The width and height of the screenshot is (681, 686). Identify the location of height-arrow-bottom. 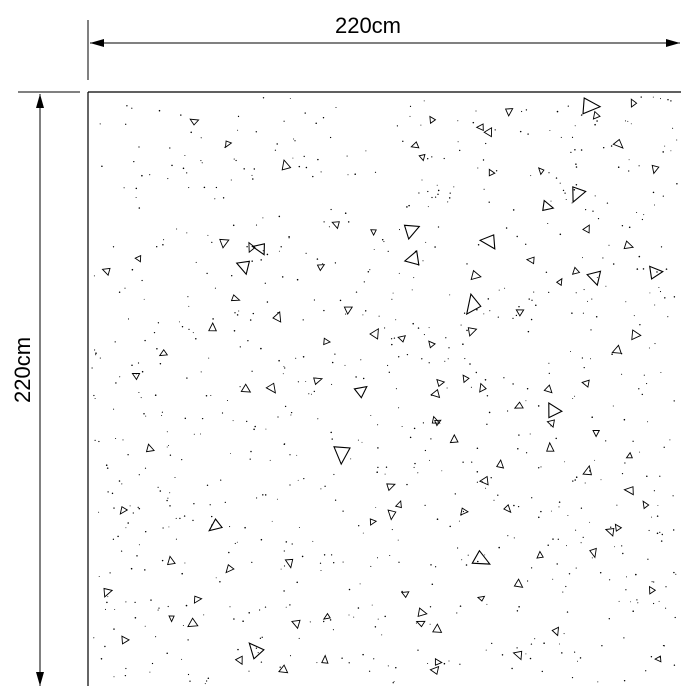
(40, 679).